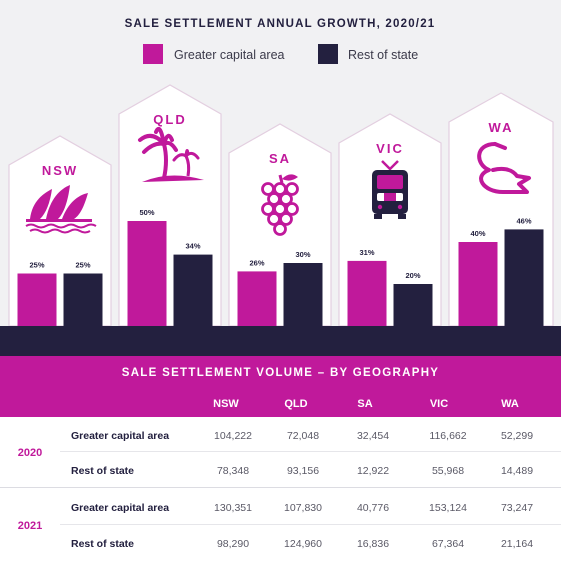 The width and height of the screenshot is (561, 561). I want to click on bar-greater-capital-wa, so click(478, 284).